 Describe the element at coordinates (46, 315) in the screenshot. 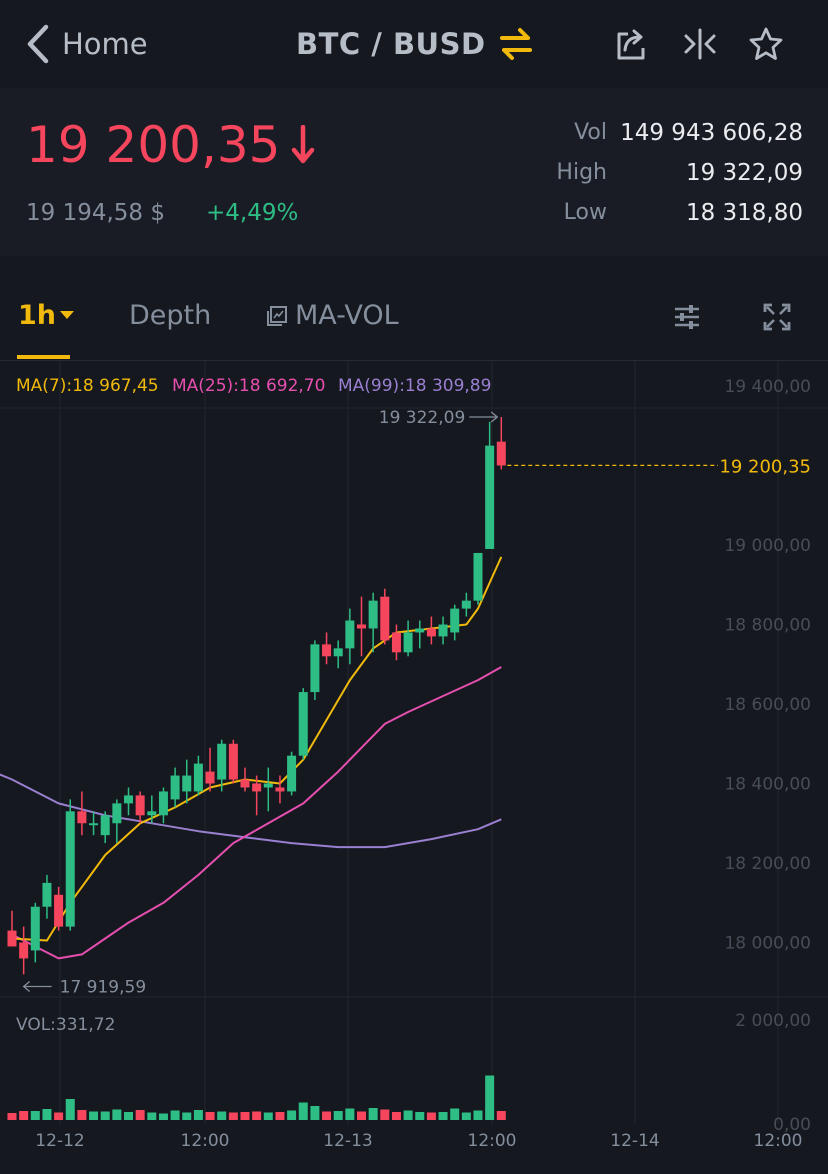

I see `tab-interval: 1h` at that location.